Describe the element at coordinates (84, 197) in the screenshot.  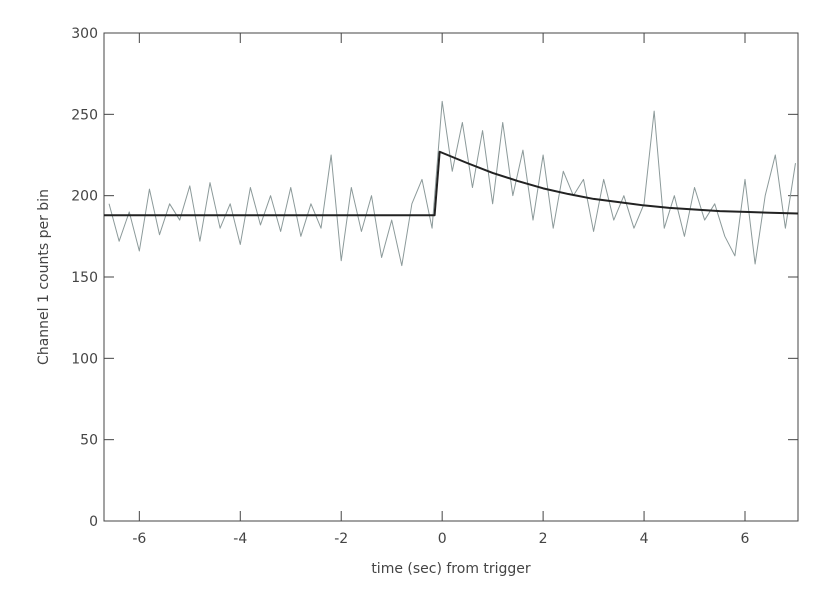
I see `y-tick-label: 200` at that location.